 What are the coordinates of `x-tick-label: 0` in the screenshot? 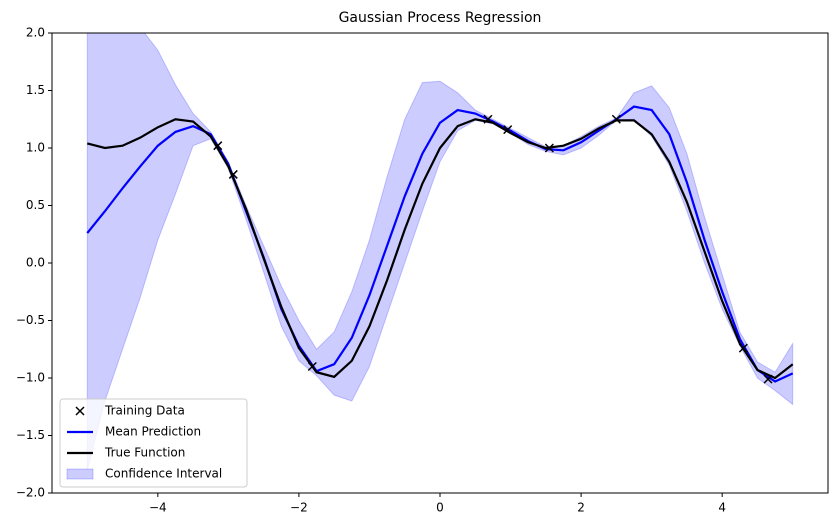 It's located at (440, 508).